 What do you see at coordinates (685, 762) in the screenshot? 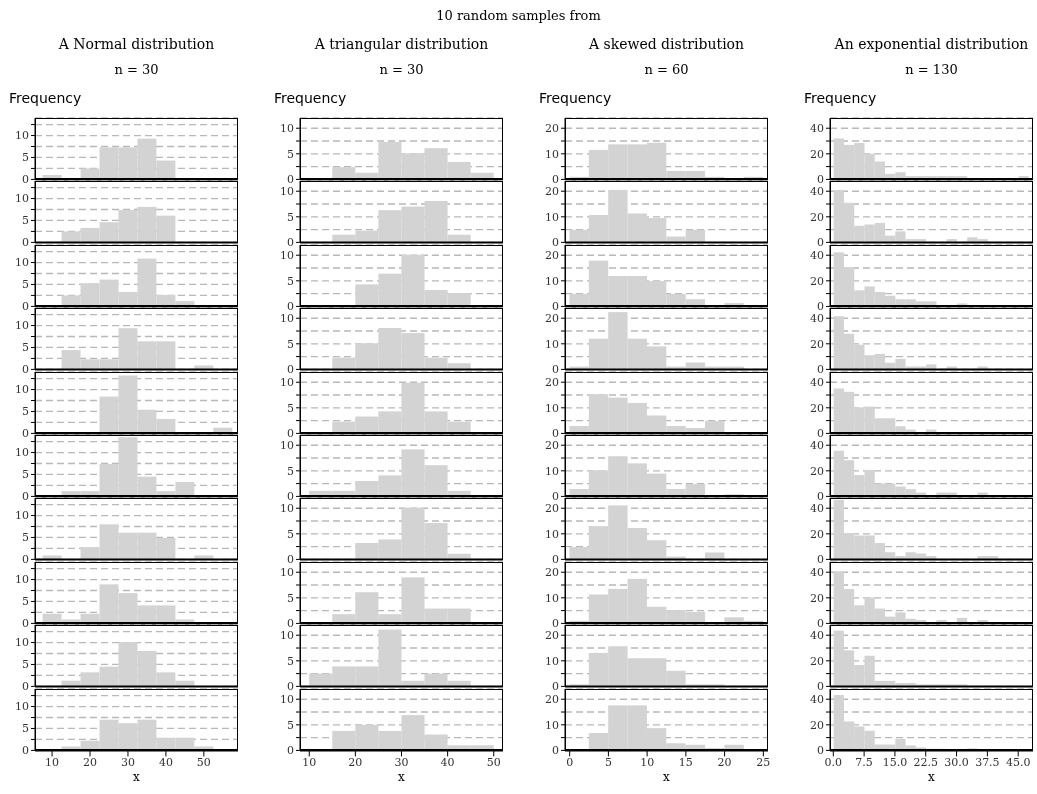
I see `x-tick-label: 15` at bounding box center [685, 762].